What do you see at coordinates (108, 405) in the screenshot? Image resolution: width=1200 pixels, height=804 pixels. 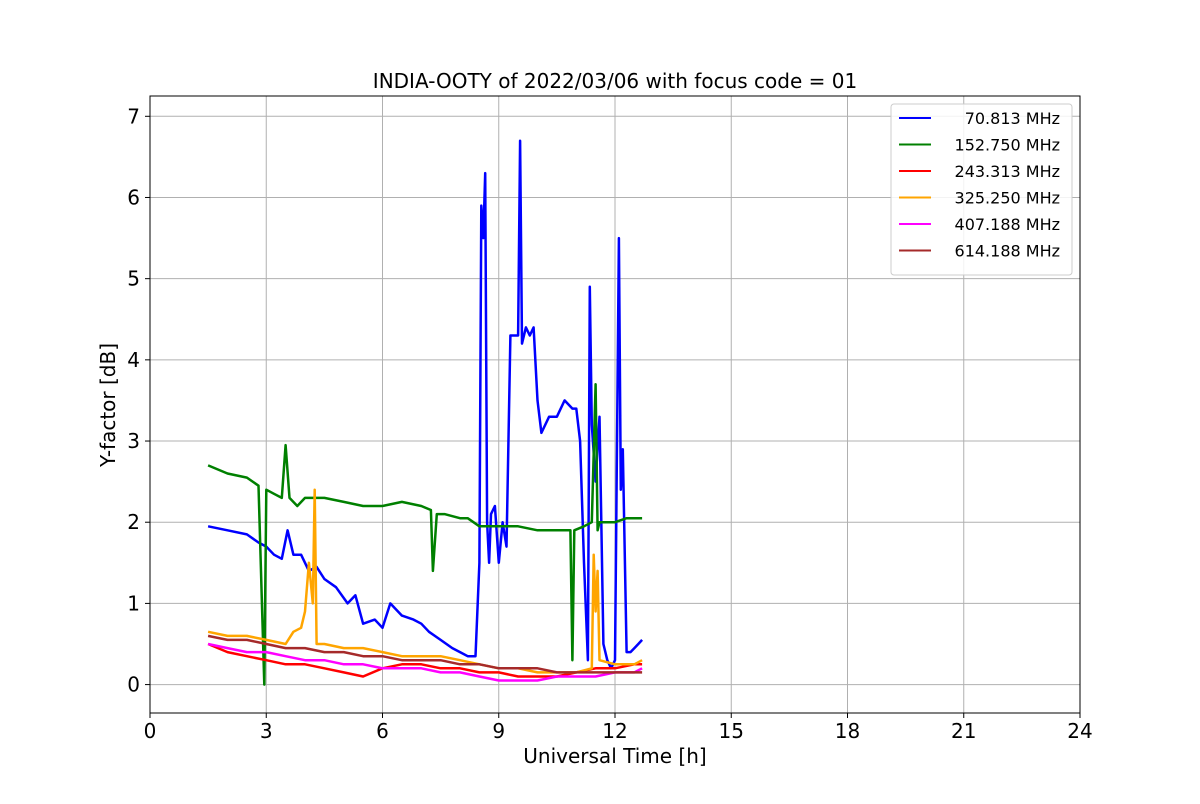 I see `y-axis-label: Y-factor [dB]` at bounding box center [108, 405].